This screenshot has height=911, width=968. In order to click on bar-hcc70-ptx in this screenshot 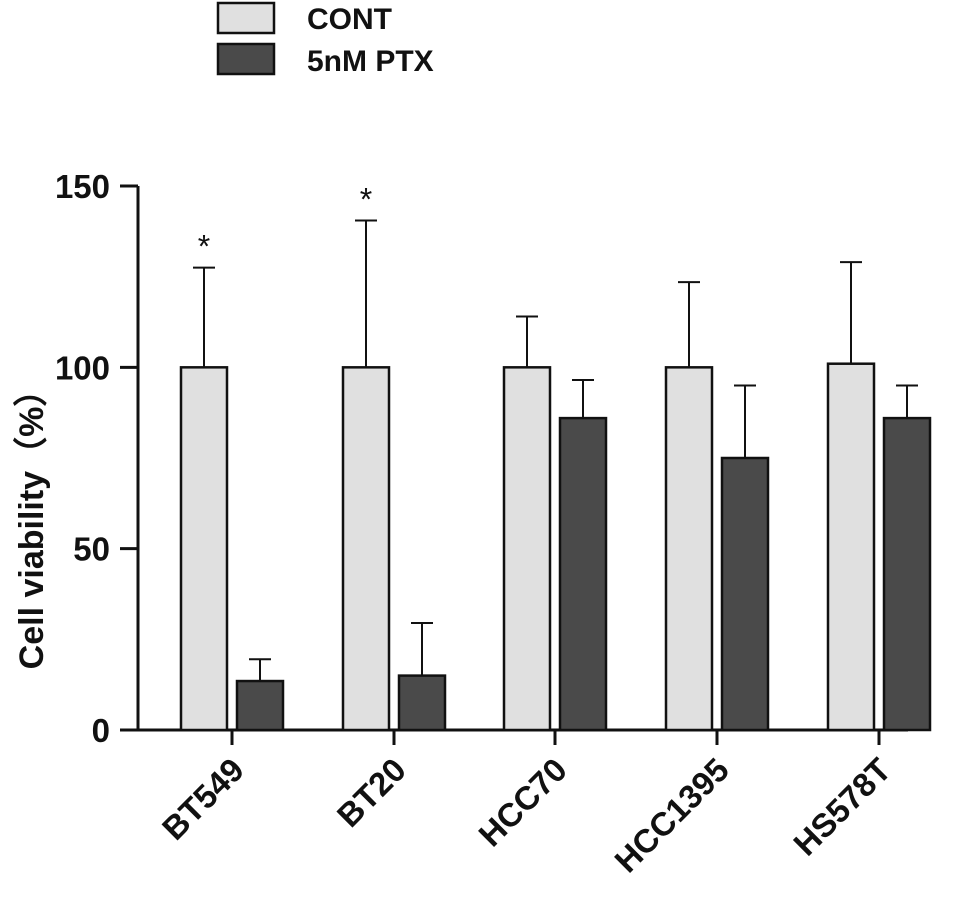, I will do `click(583, 574)`.